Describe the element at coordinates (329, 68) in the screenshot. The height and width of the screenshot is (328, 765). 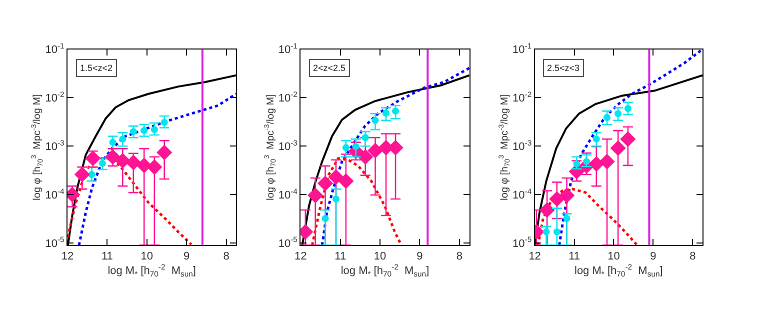
I see `annotation: 2<z<2.5` at that location.